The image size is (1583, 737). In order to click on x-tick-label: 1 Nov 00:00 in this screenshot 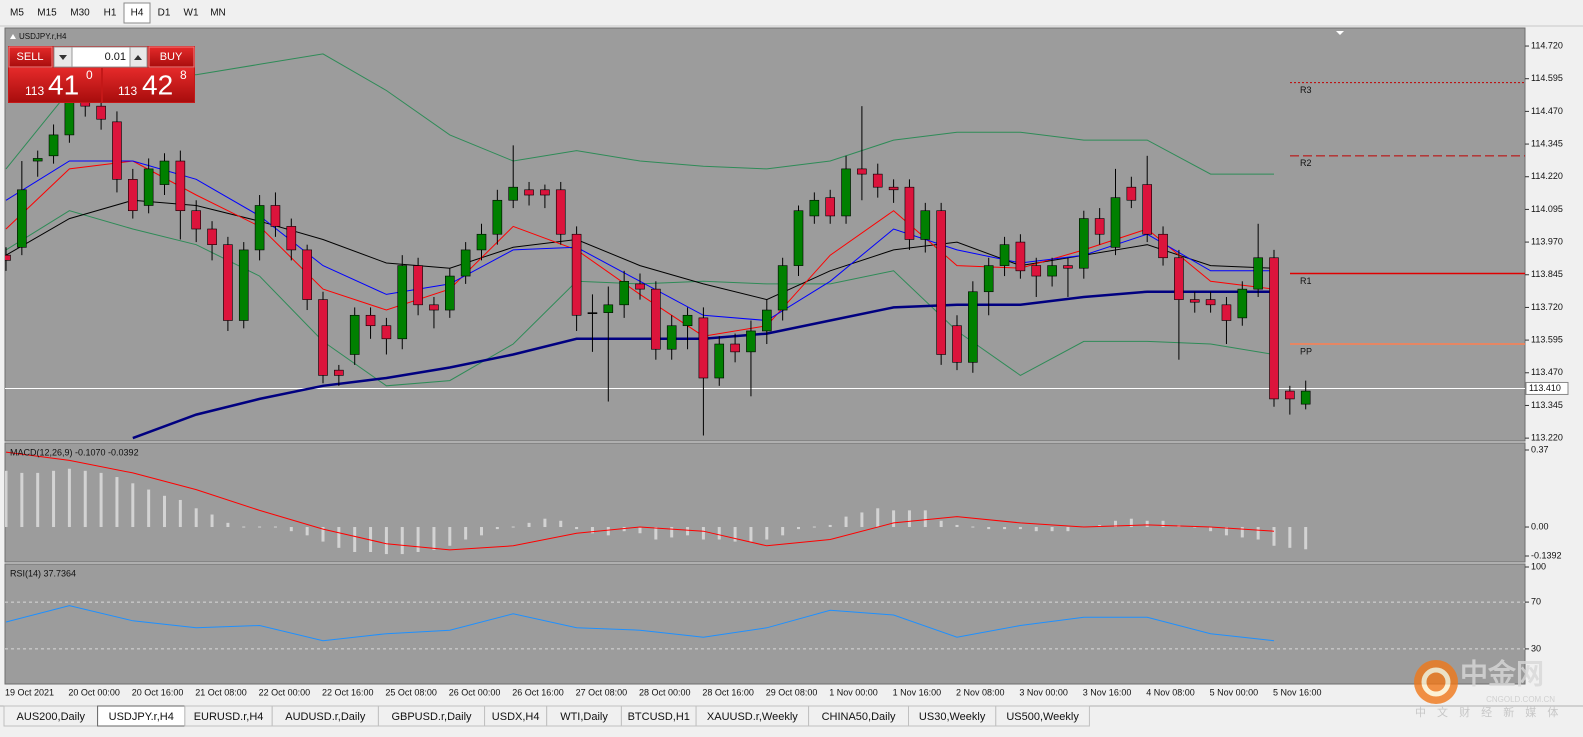, I will do `click(853, 692)`.